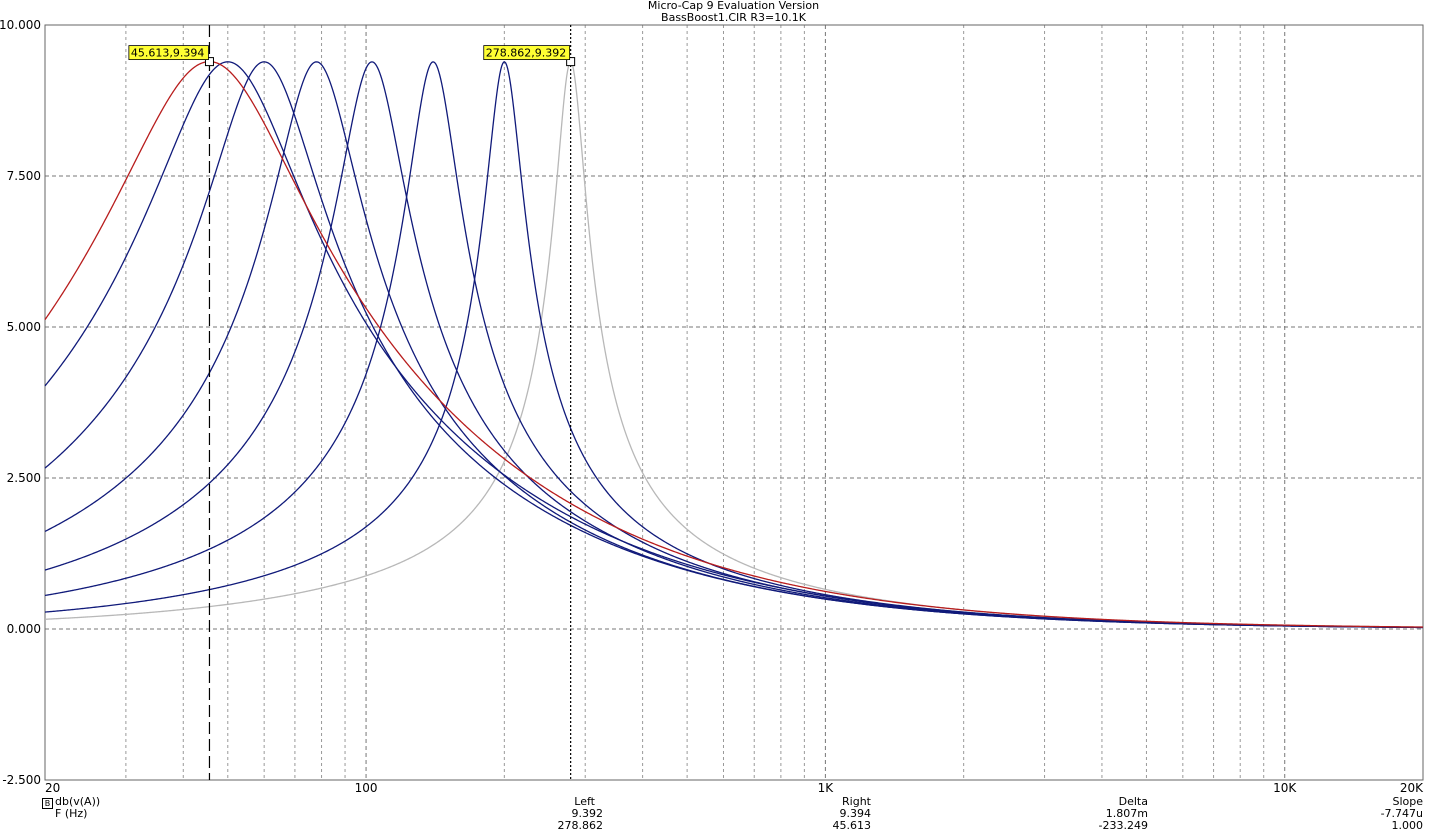 This screenshot has width=1437, height=834. I want to click on y-tick-label: -2.500, so click(21, 780).